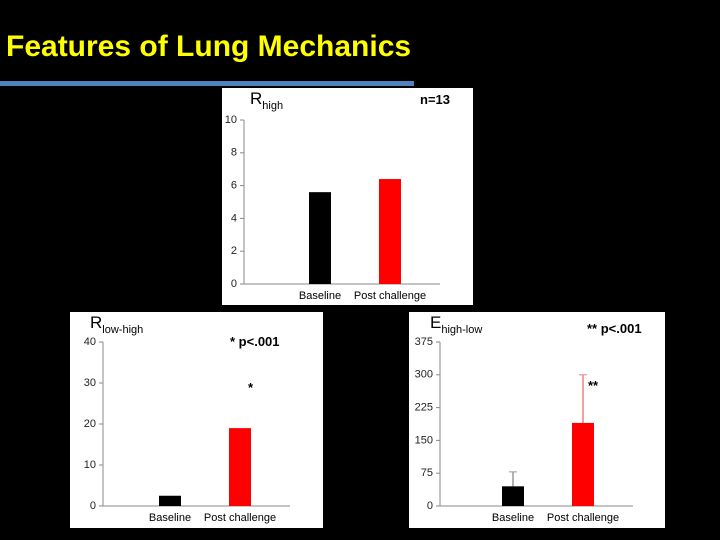 The width and height of the screenshot is (720, 540). Describe the element at coordinates (424, 375) in the screenshot. I see `y-tick-label: 300` at that location.